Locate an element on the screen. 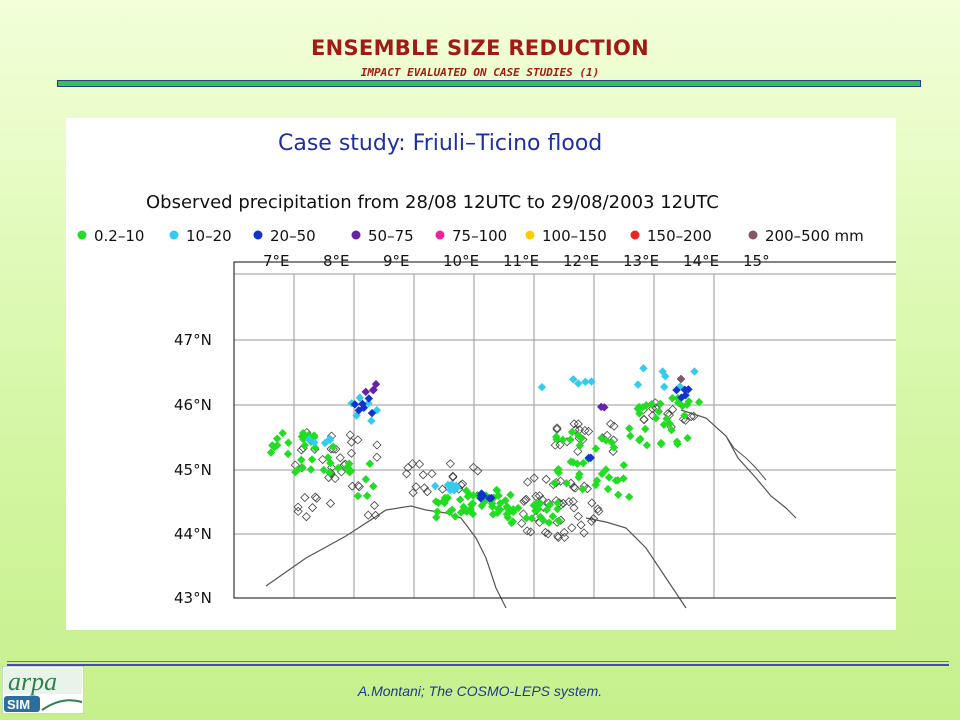  latitude-label: 46°N is located at coordinates (193, 405).